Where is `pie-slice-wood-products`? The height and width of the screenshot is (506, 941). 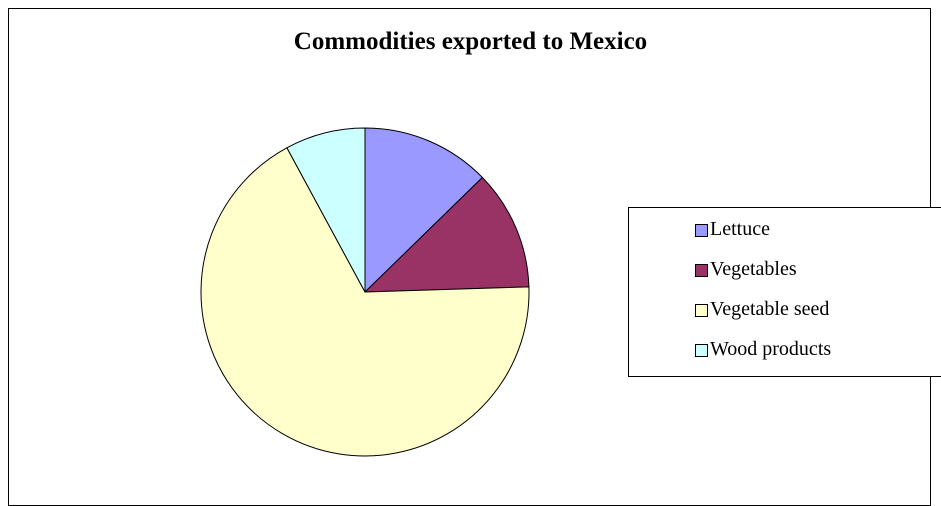 pie-slice-wood-products is located at coordinates (326, 210).